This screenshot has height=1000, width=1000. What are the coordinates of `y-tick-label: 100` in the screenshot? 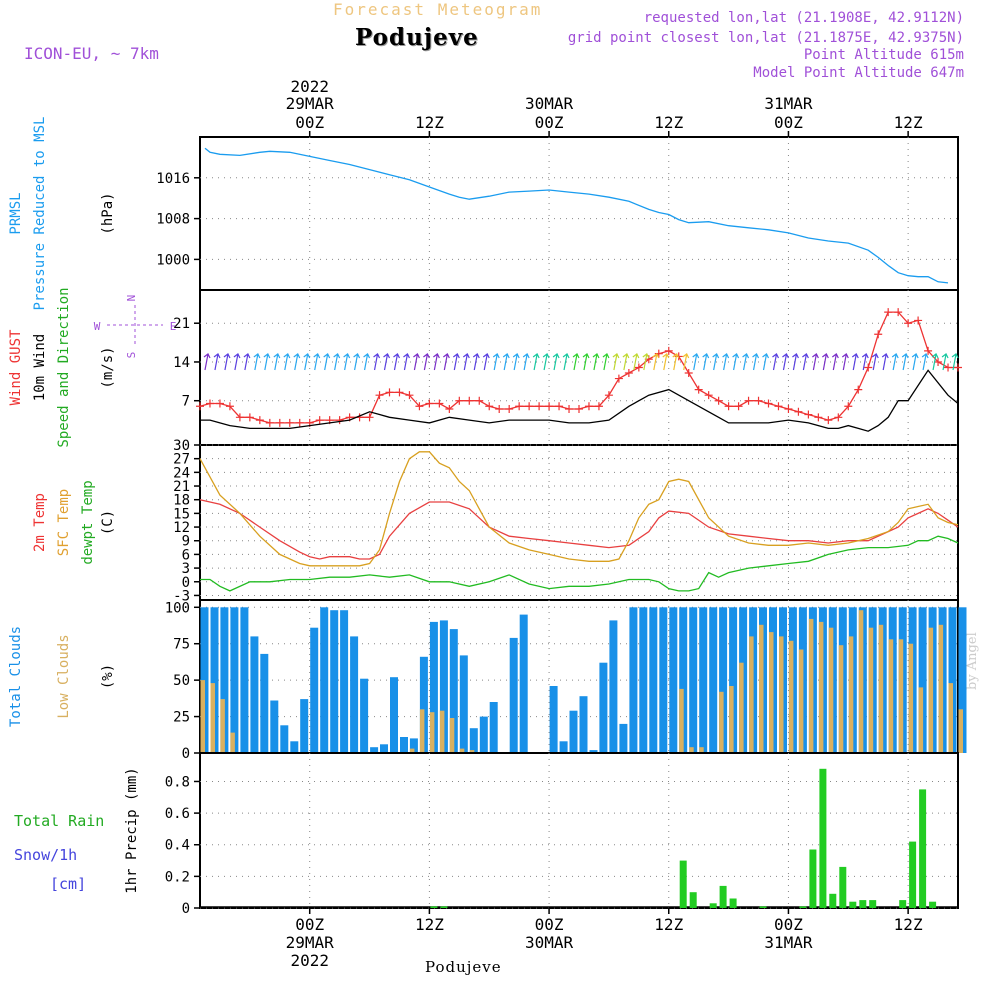 It's located at (177, 608).